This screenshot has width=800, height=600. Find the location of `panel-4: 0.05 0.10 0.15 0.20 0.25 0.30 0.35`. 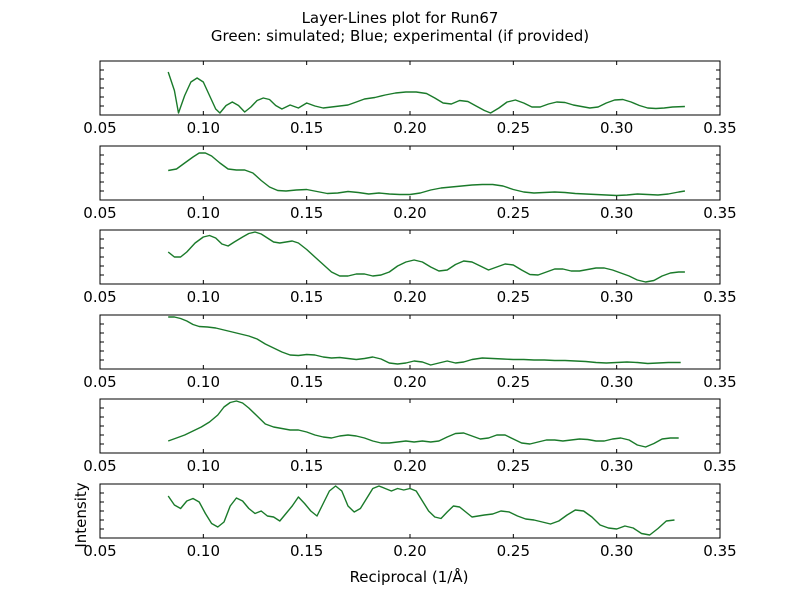

panel-4: 0.05 0.10 0.15 0.20 0.25 0.30 0.35 is located at coordinates (410, 352).